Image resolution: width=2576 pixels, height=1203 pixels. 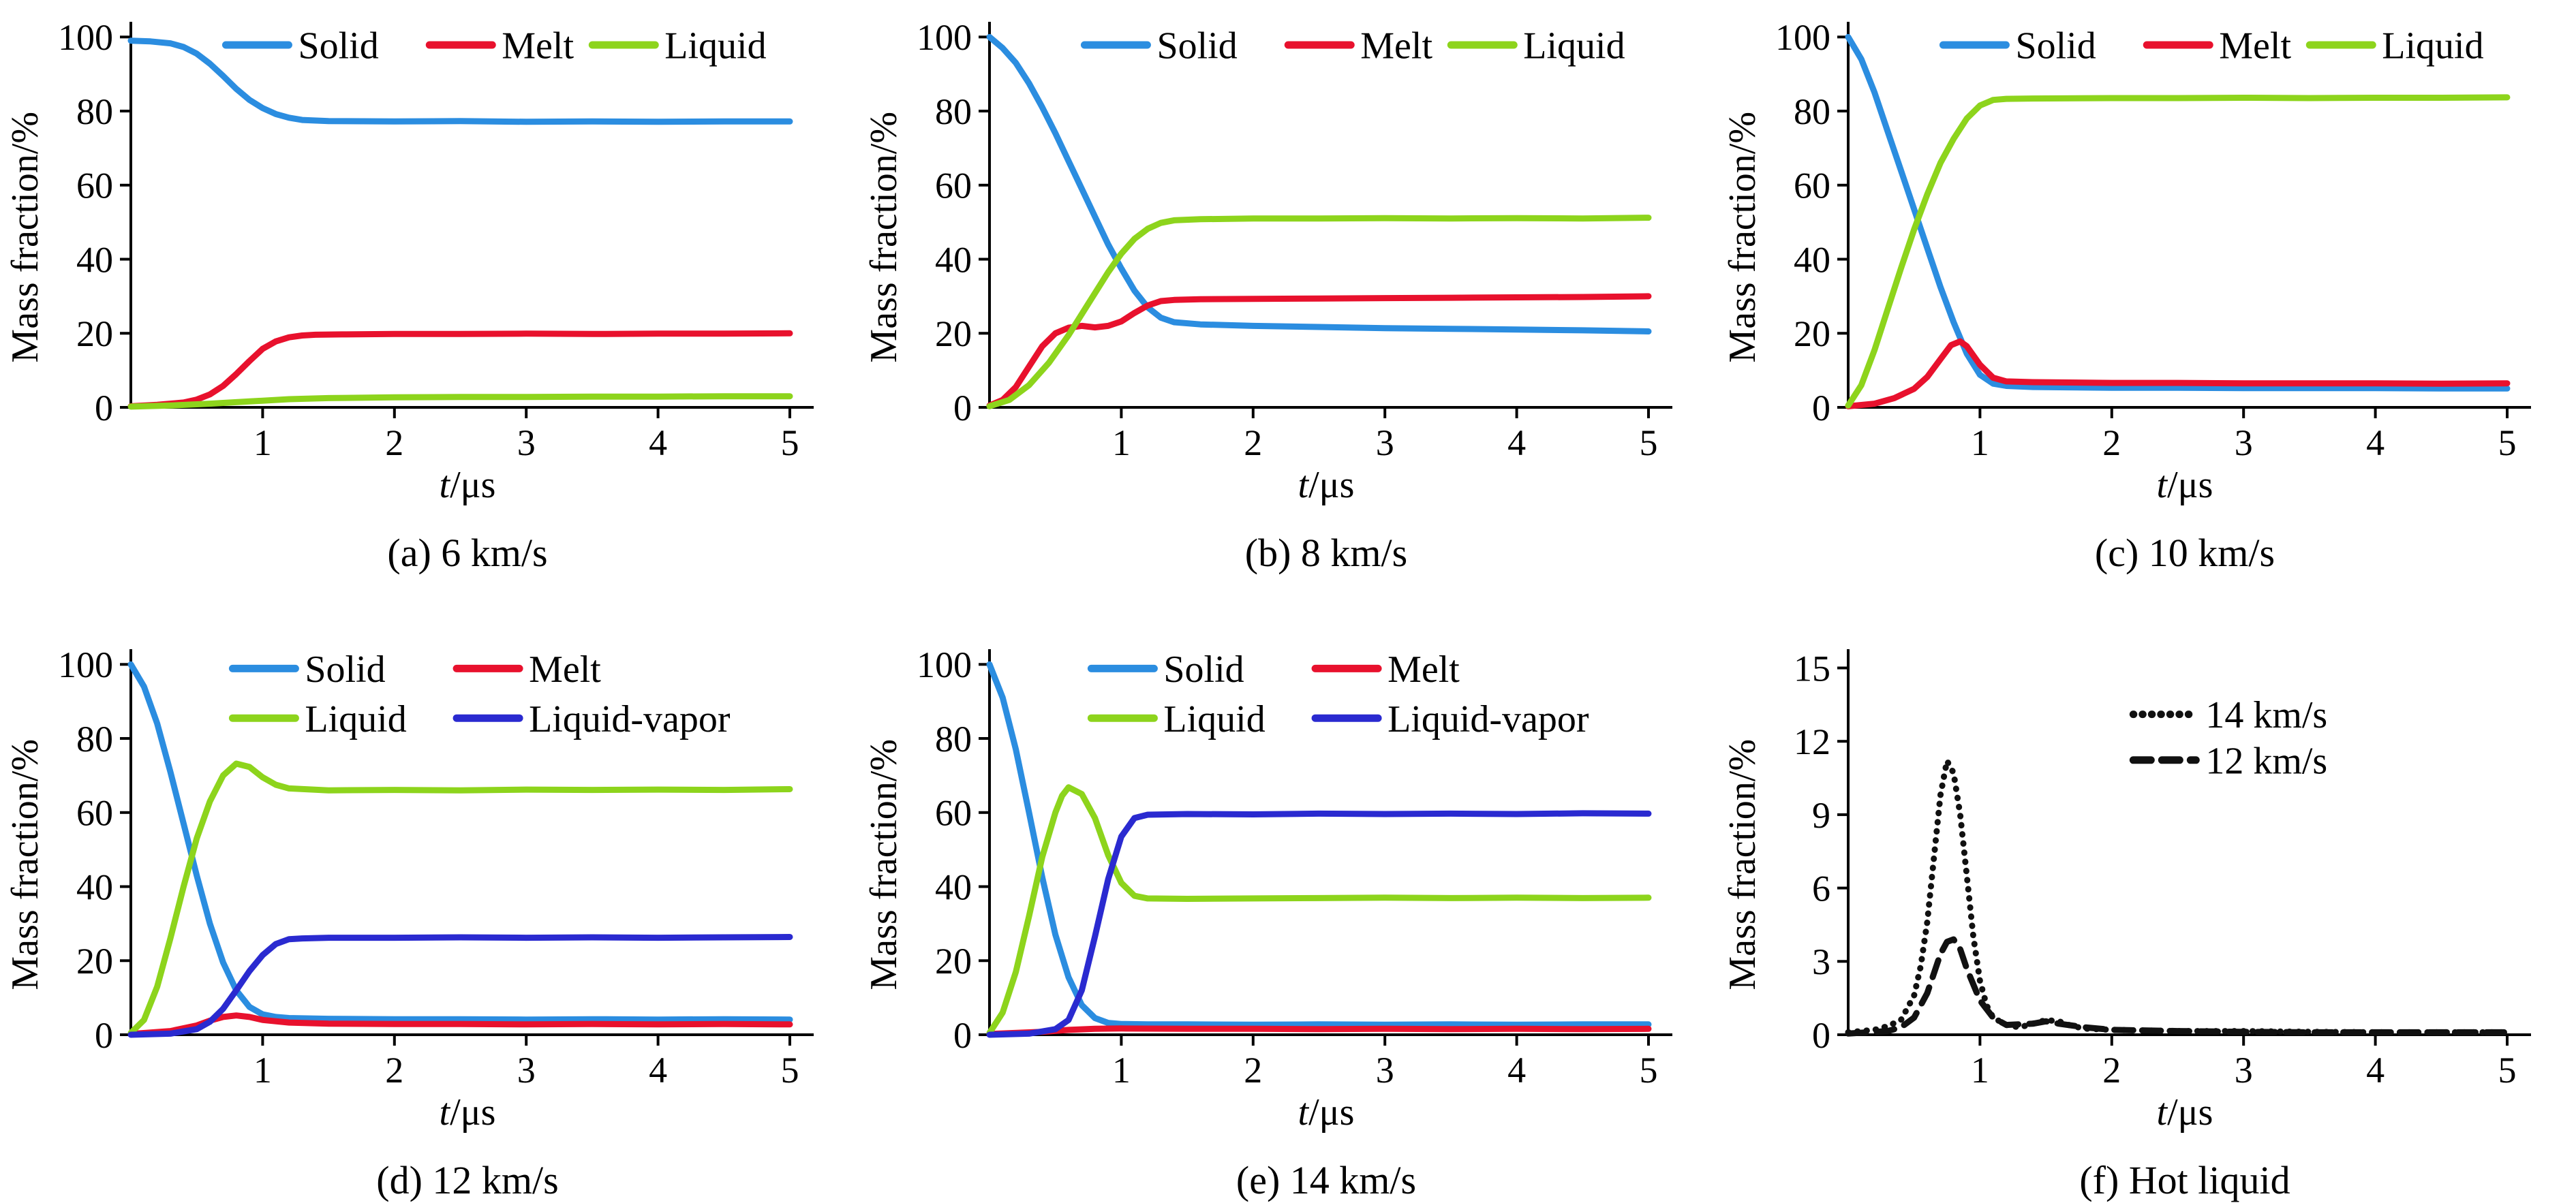 I want to click on y-tick-label: 6, so click(x=1821, y=889).